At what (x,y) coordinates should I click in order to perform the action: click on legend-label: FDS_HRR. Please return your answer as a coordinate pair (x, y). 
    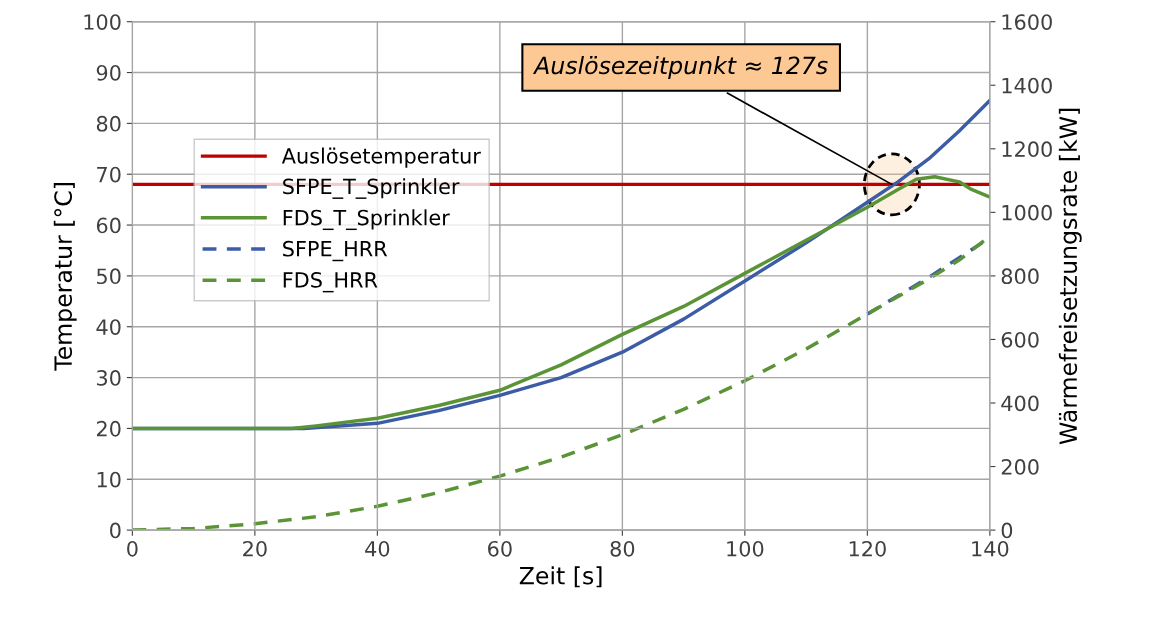
    Looking at the image, I should click on (330, 282).